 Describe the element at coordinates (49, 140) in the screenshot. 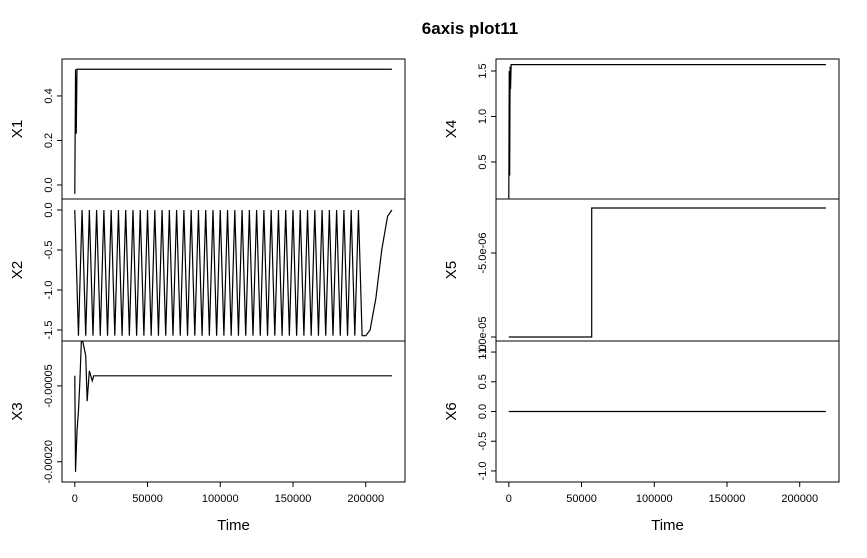

I see `y-tick-label: 0.2` at that location.